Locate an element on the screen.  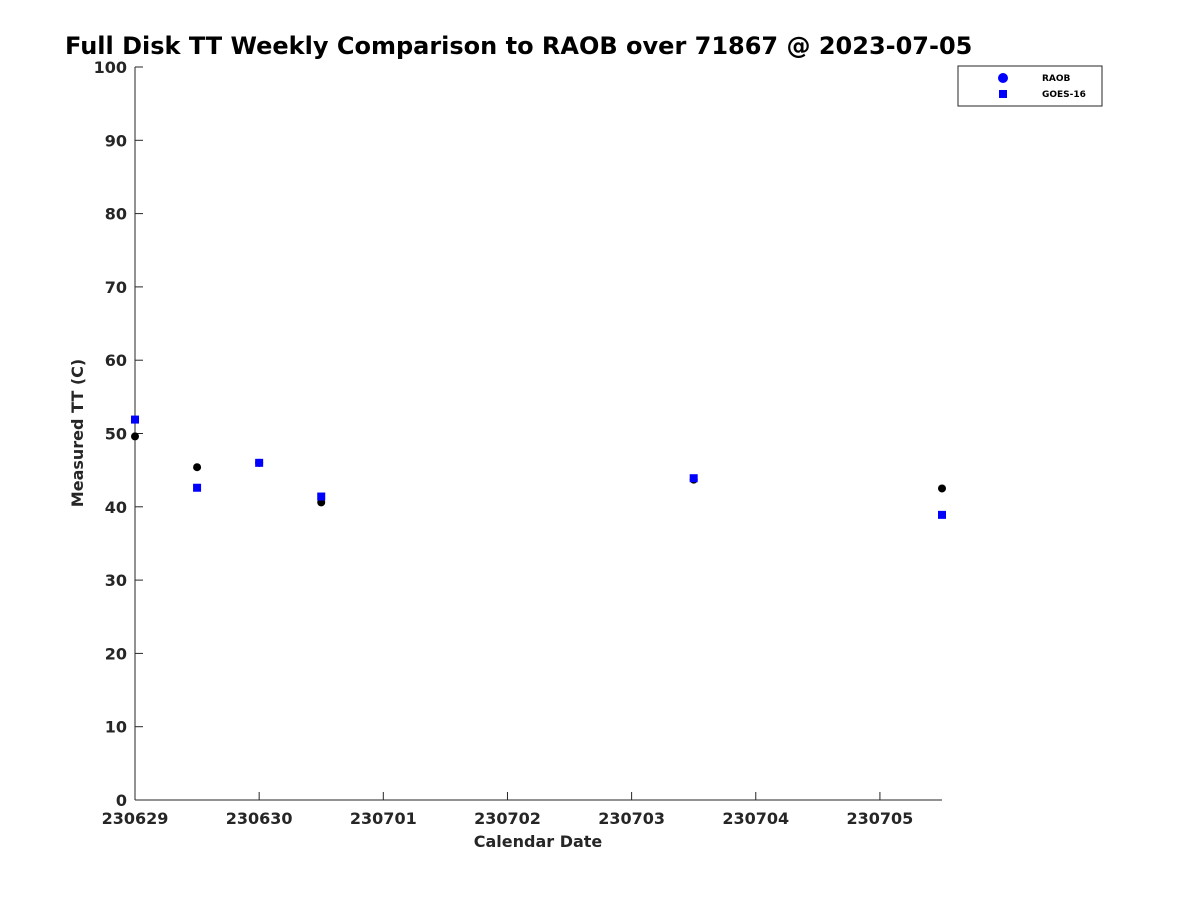
y-axis-label: Measured TT (C) is located at coordinates (77, 433).